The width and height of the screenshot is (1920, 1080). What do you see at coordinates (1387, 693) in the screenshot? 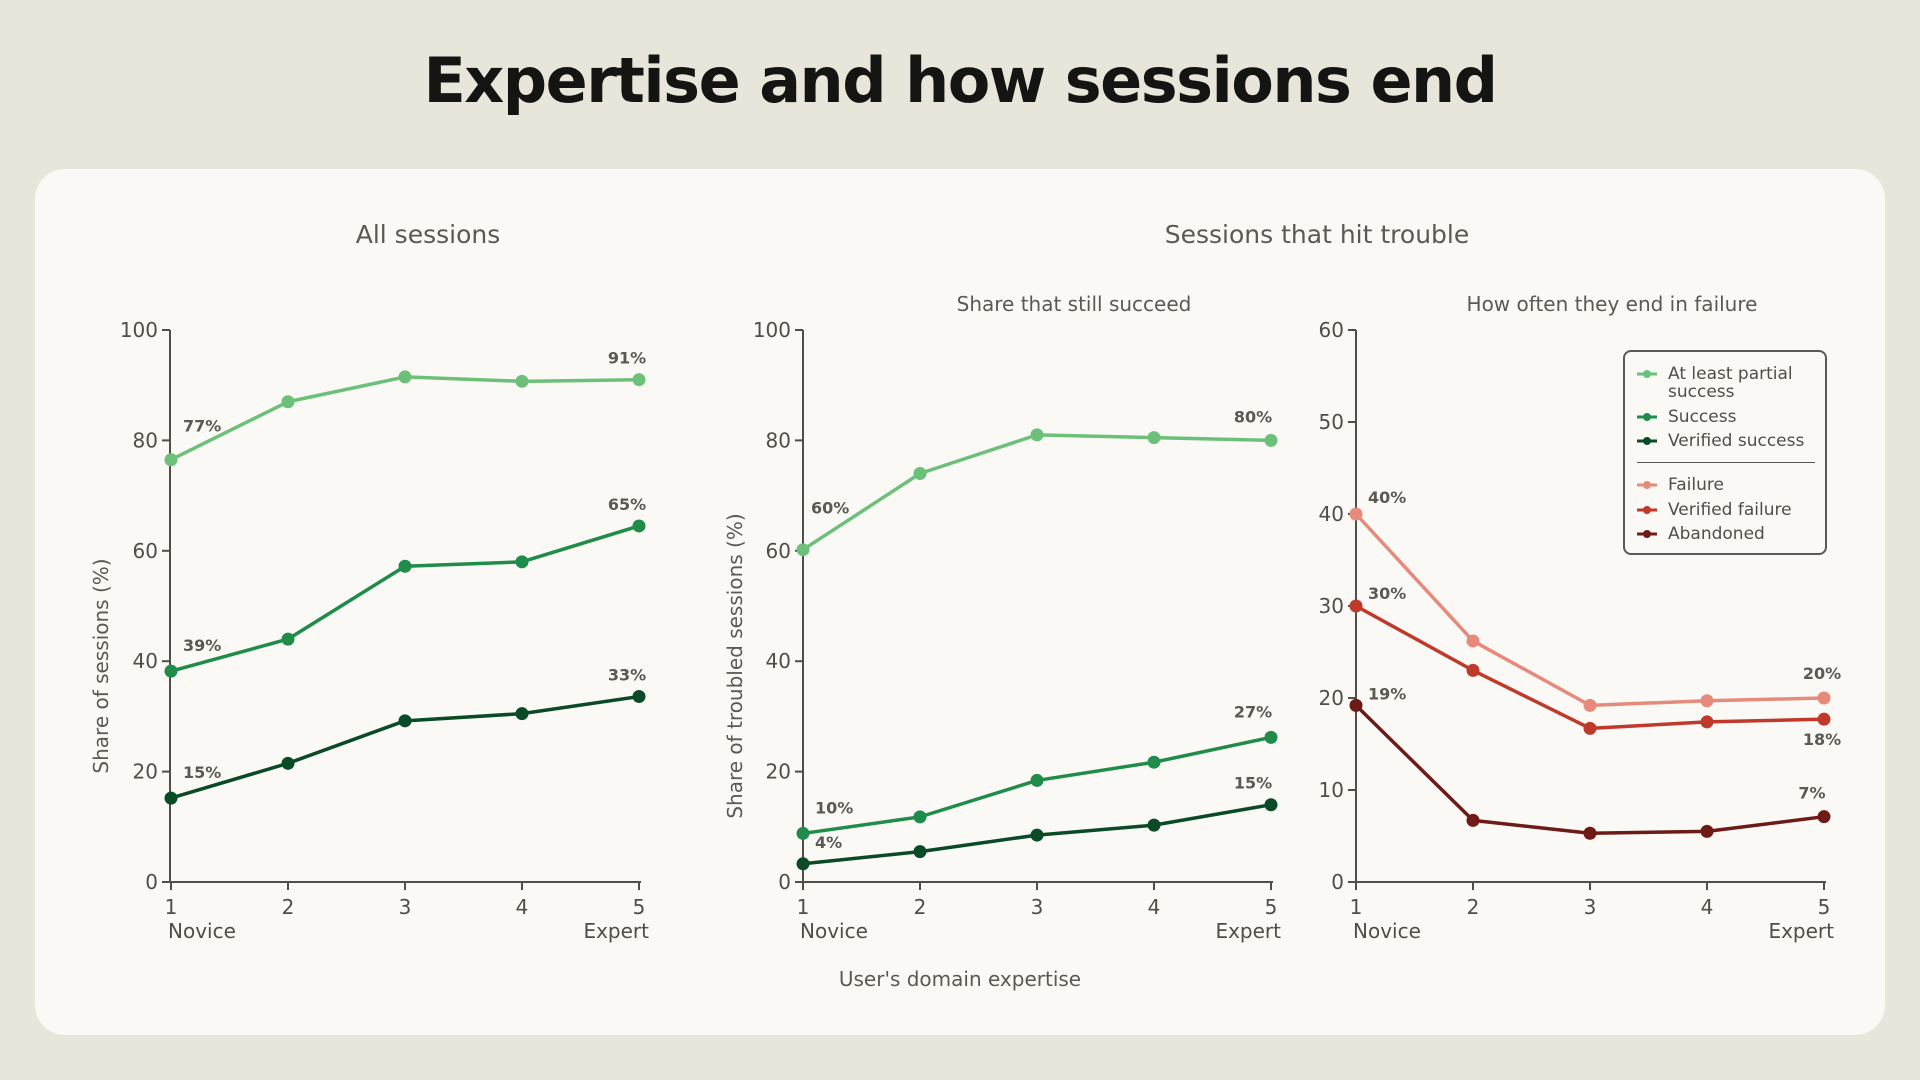
I see `data-label: 19%` at bounding box center [1387, 693].